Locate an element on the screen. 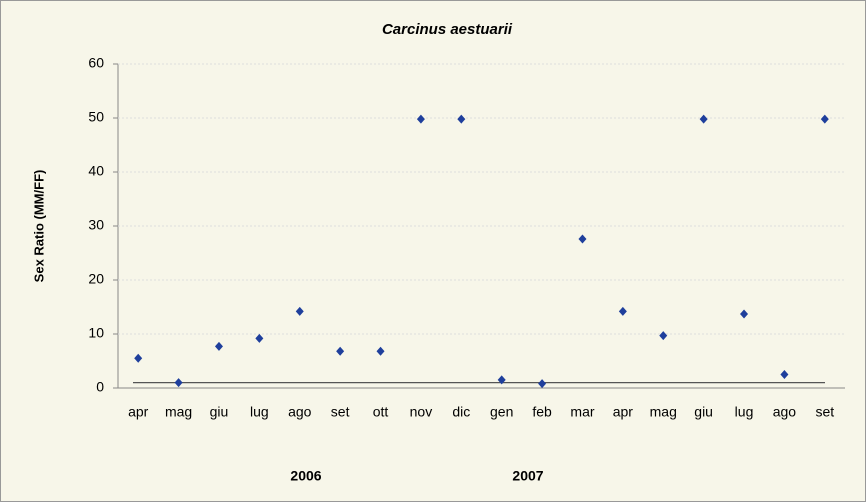 The width and height of the screenshot is (866, 502). x-tick-label: mar is located at coordinates (582, 412).